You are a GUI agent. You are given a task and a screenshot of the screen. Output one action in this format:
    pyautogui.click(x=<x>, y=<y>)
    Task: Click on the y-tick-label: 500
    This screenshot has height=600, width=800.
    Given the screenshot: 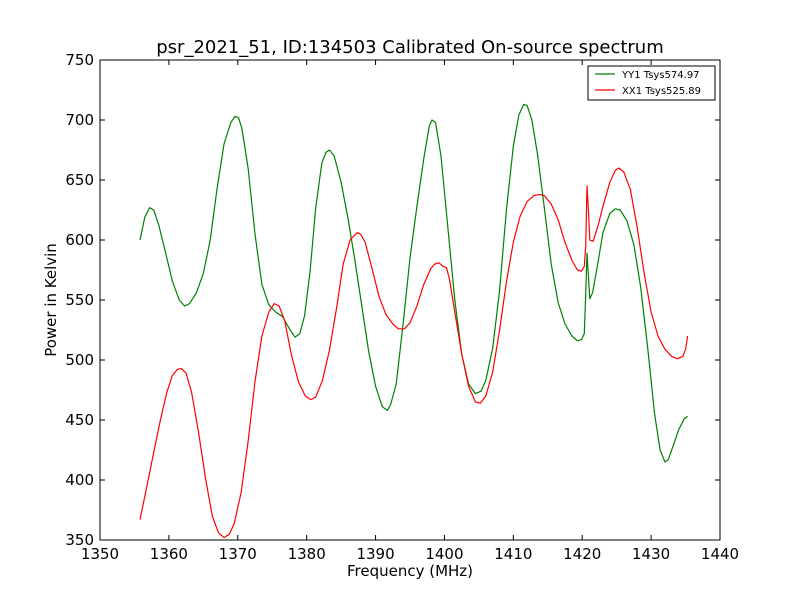 What is the action you would take?
    pyautogui.click(x=79, y=360)
    